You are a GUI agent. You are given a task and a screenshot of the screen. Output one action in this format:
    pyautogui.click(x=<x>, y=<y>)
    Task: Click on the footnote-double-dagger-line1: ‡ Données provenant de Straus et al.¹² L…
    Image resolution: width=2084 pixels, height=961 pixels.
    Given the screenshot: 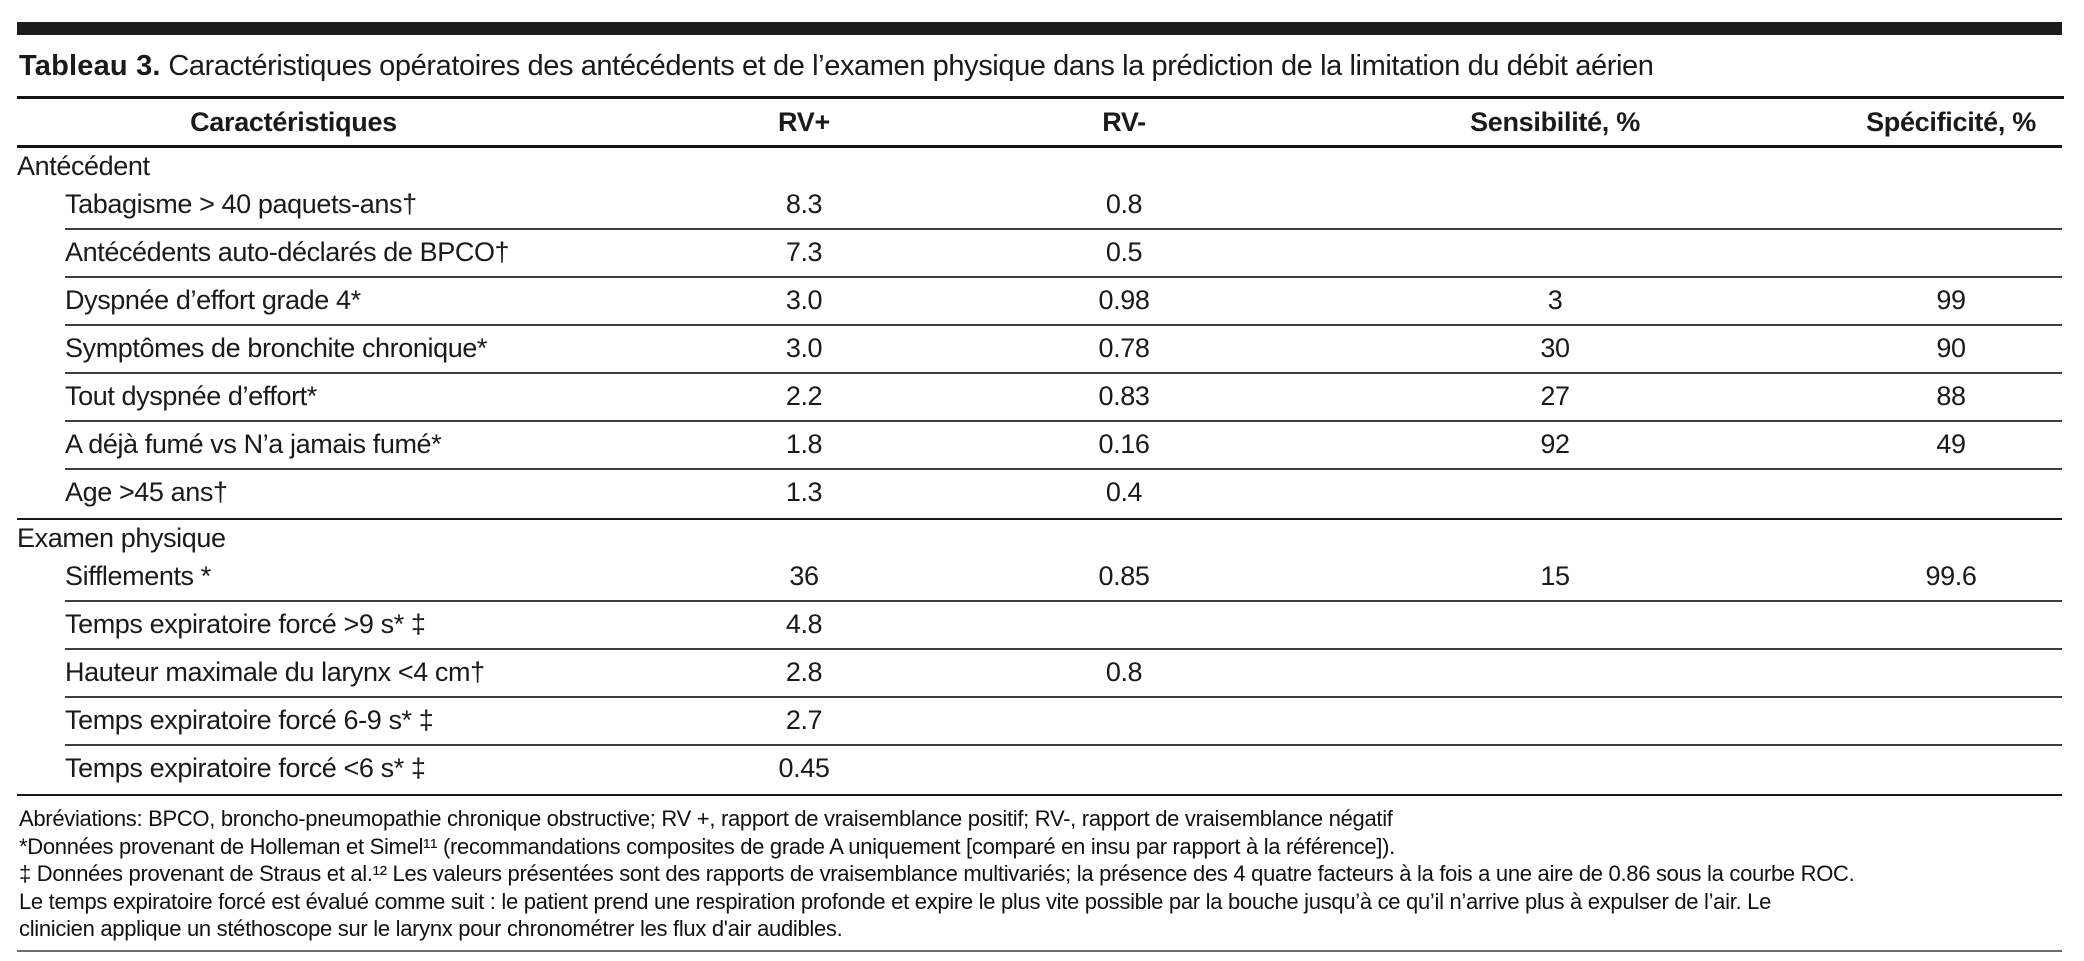 What is the action you would take?
    pyautogui.click(x=937, y=873)
    